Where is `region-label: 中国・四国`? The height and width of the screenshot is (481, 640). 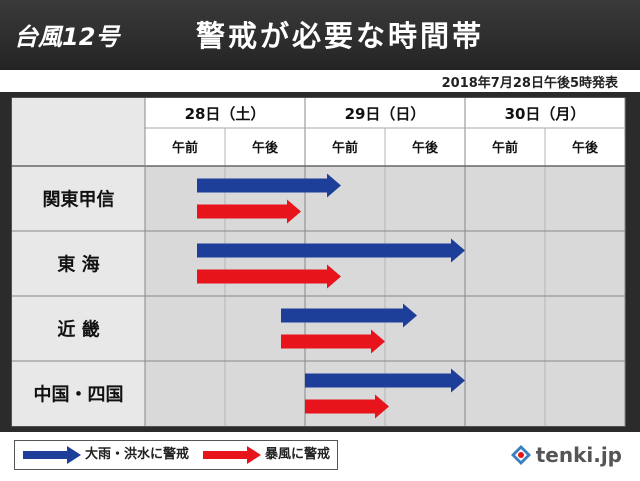
region-label: 中国・四国 is located at coordinates (79, 395).